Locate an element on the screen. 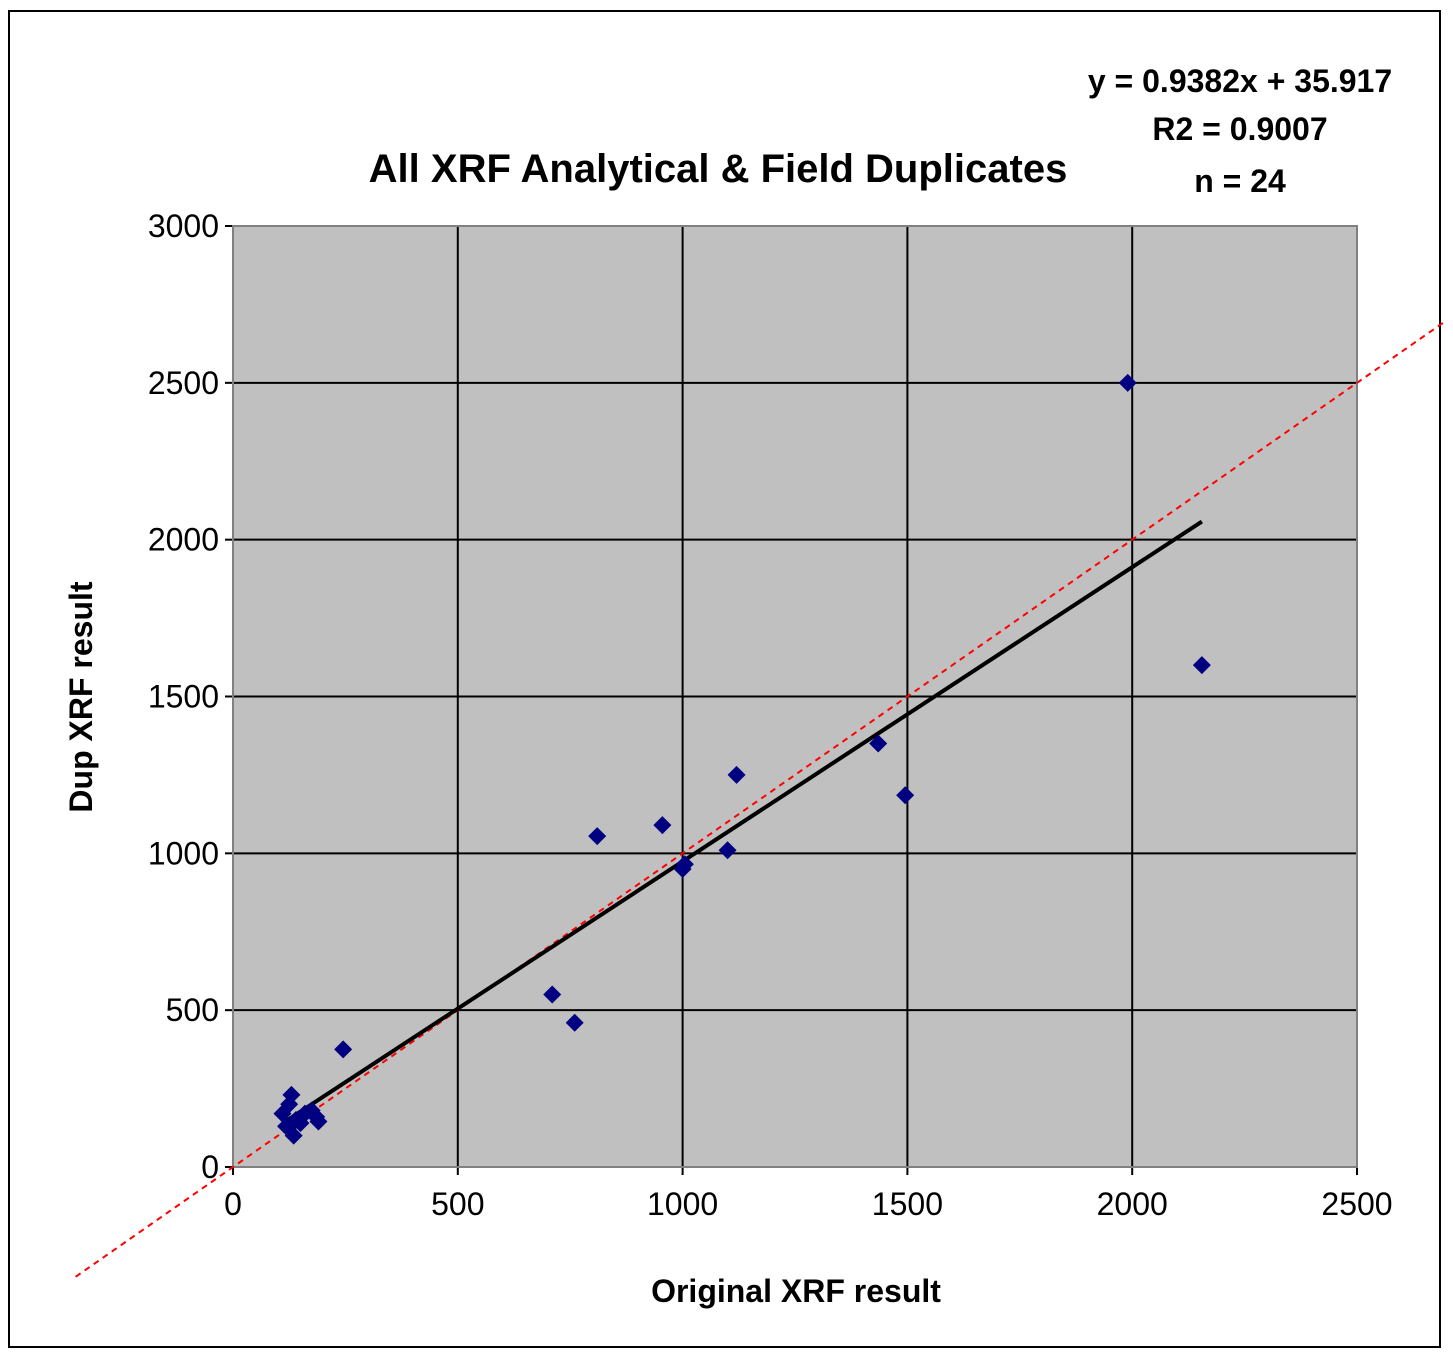 This screenshot has height=1356, width=1453. x-axis-title: Original XRF result is located at coordinates (796, 1291).